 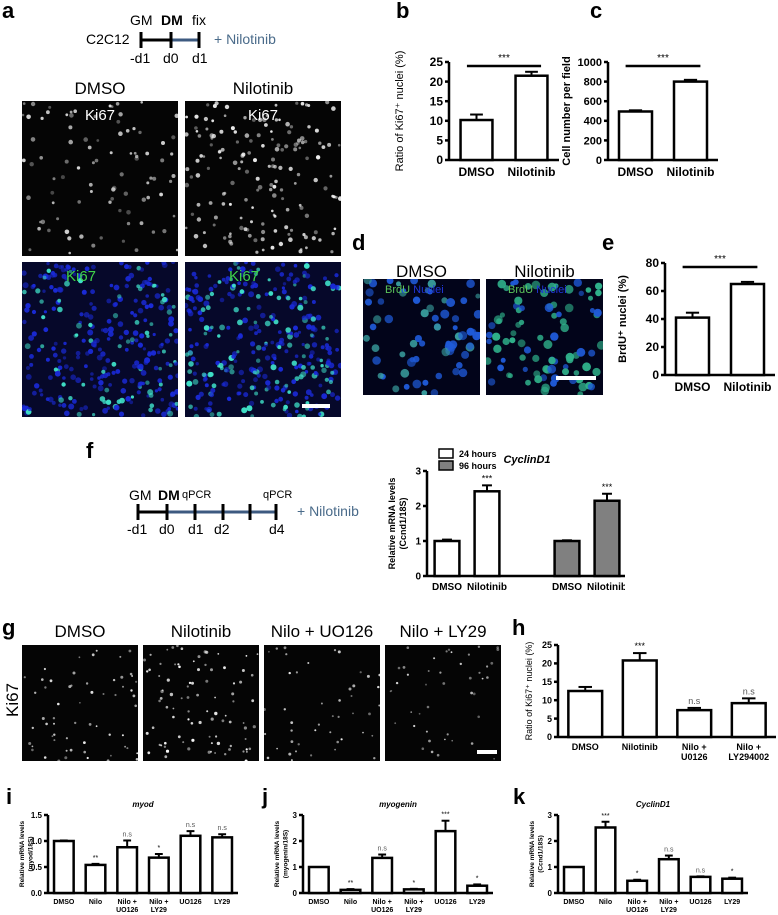 What do you see at coordinates (265, 796) in the screenshot?
I see `panel-label-j: j` at bounding box center [265, 796].